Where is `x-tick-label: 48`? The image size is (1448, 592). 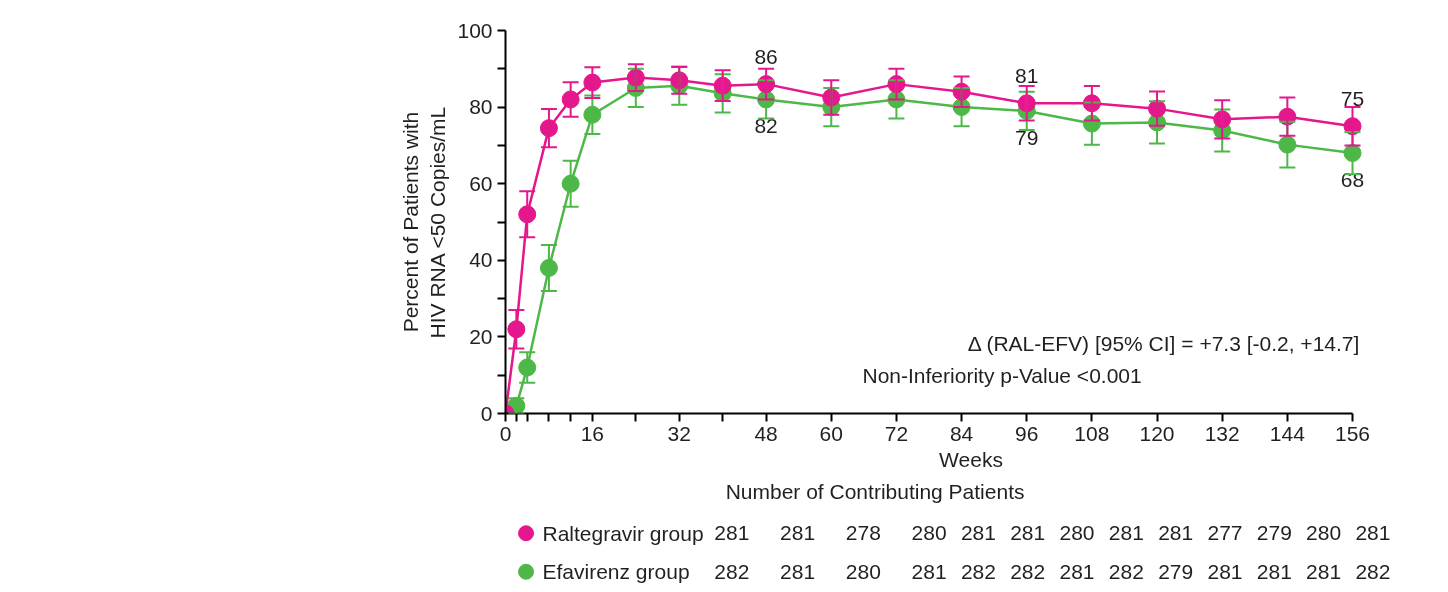
x-tick-label: 48 is located at coordinates (766, 433).